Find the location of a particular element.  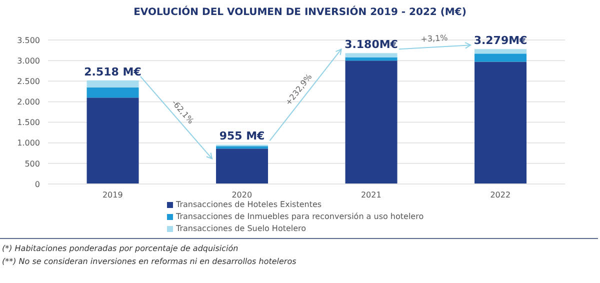

y-tick-label: 0 is located at coordinates (37, 184).